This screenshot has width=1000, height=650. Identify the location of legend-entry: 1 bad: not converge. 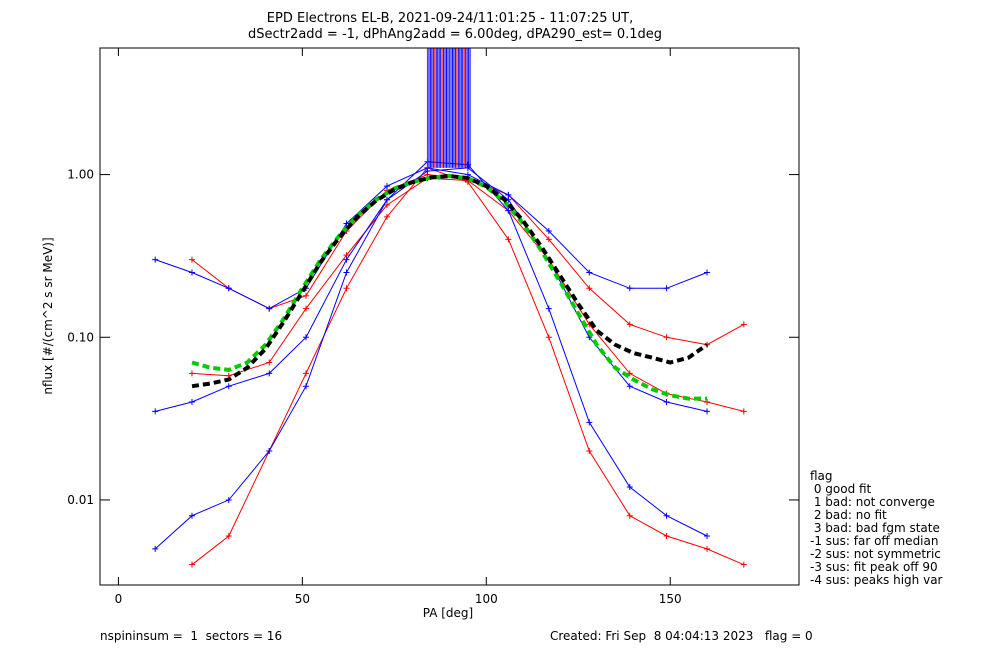
(872, 502).